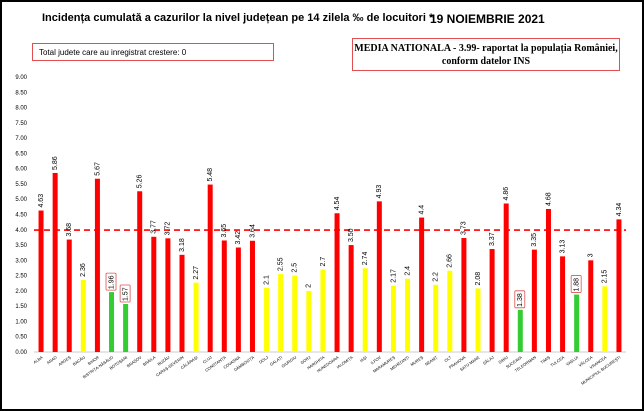 This screenshot has height=411, width=644. What do you see at coordinates (21, 139) in the screenshot?
I see `y-tick-label: 7.00` at bounding box center [21, 139].